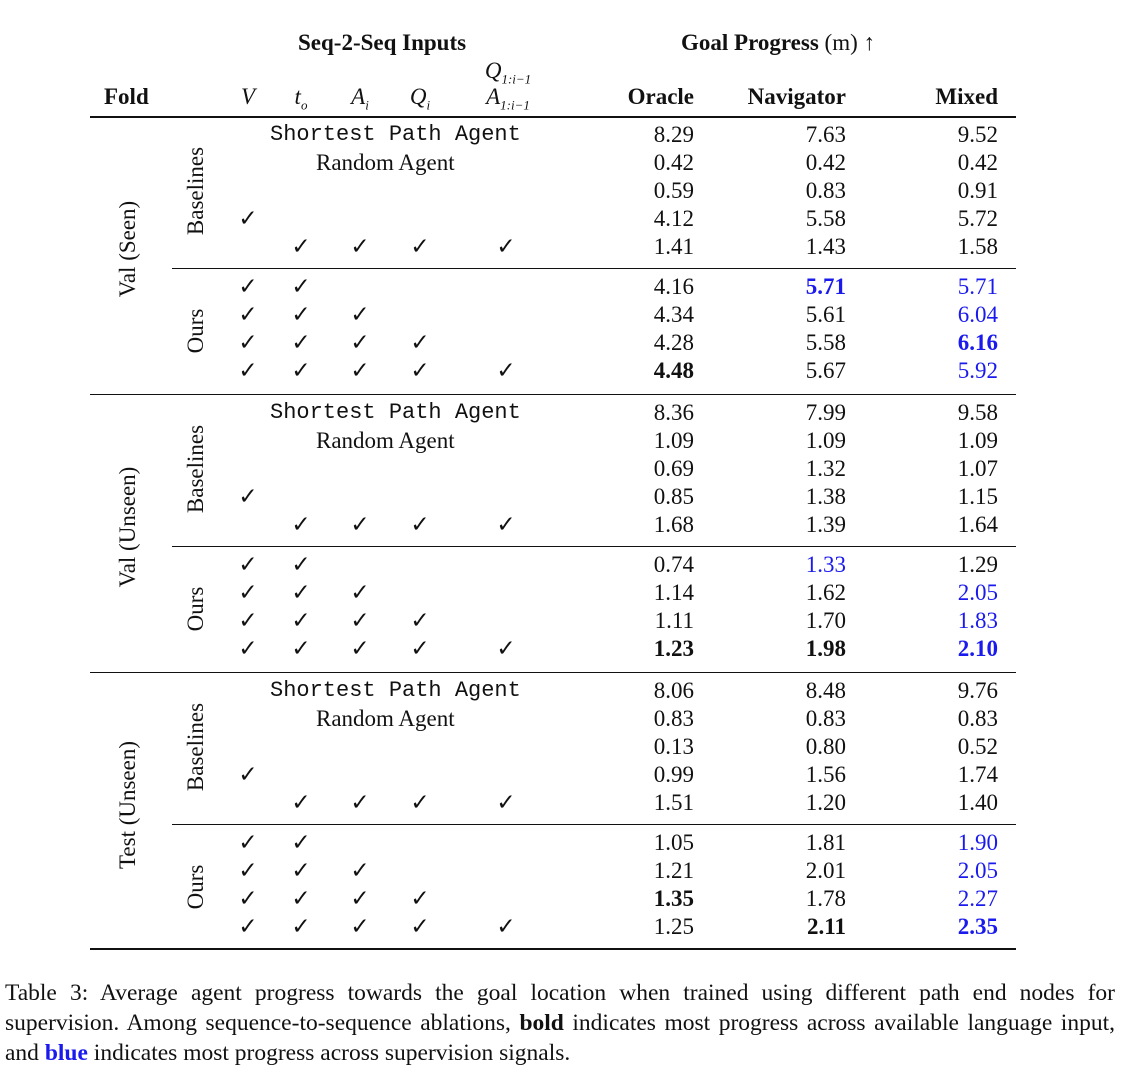 The height and width of the screenshot is (1075, 1121). Describe the element at coordinates (977, 218) in the screenshot. I see `value-0-baseline-3-2: 5.72` at that location.